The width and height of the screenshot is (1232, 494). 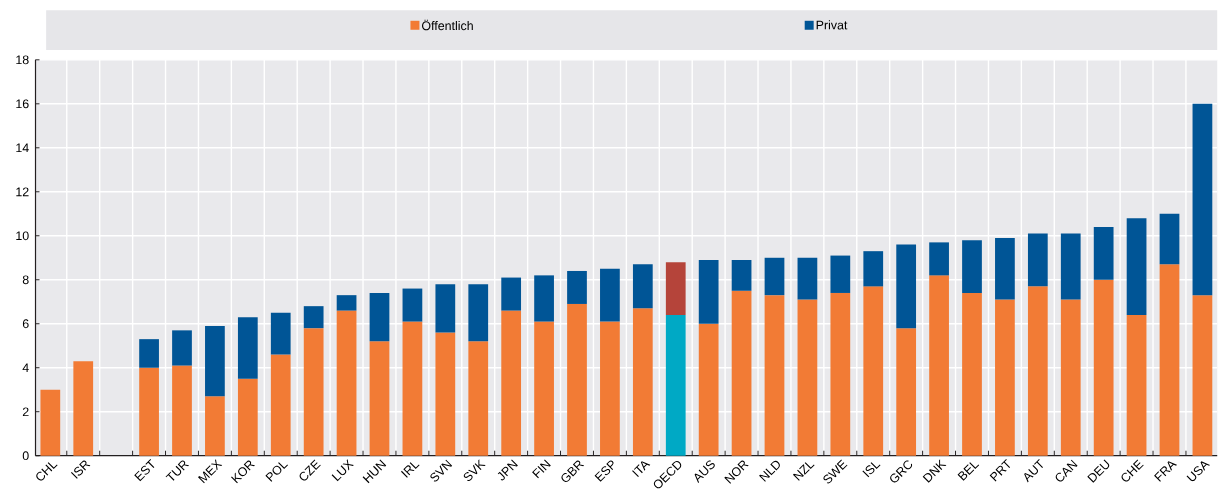 I want to click on y-tick-label: 10, so click(x=22, y=236).